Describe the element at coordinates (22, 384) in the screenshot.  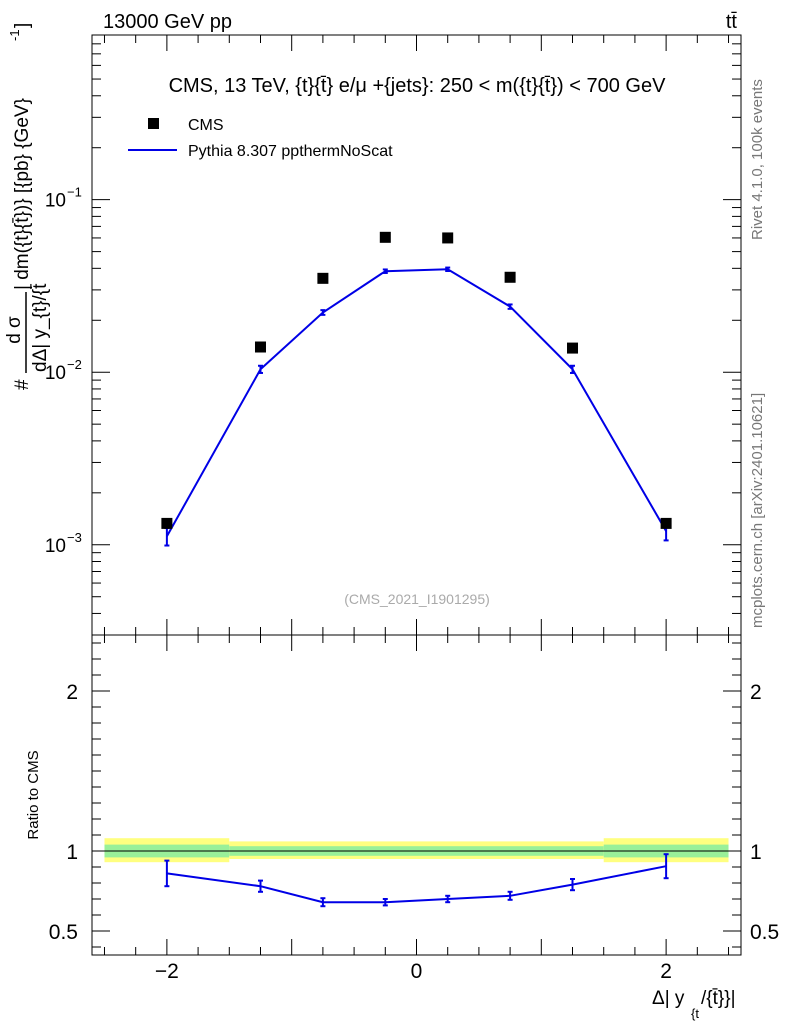
I see `y-label-hash: #` at that location.